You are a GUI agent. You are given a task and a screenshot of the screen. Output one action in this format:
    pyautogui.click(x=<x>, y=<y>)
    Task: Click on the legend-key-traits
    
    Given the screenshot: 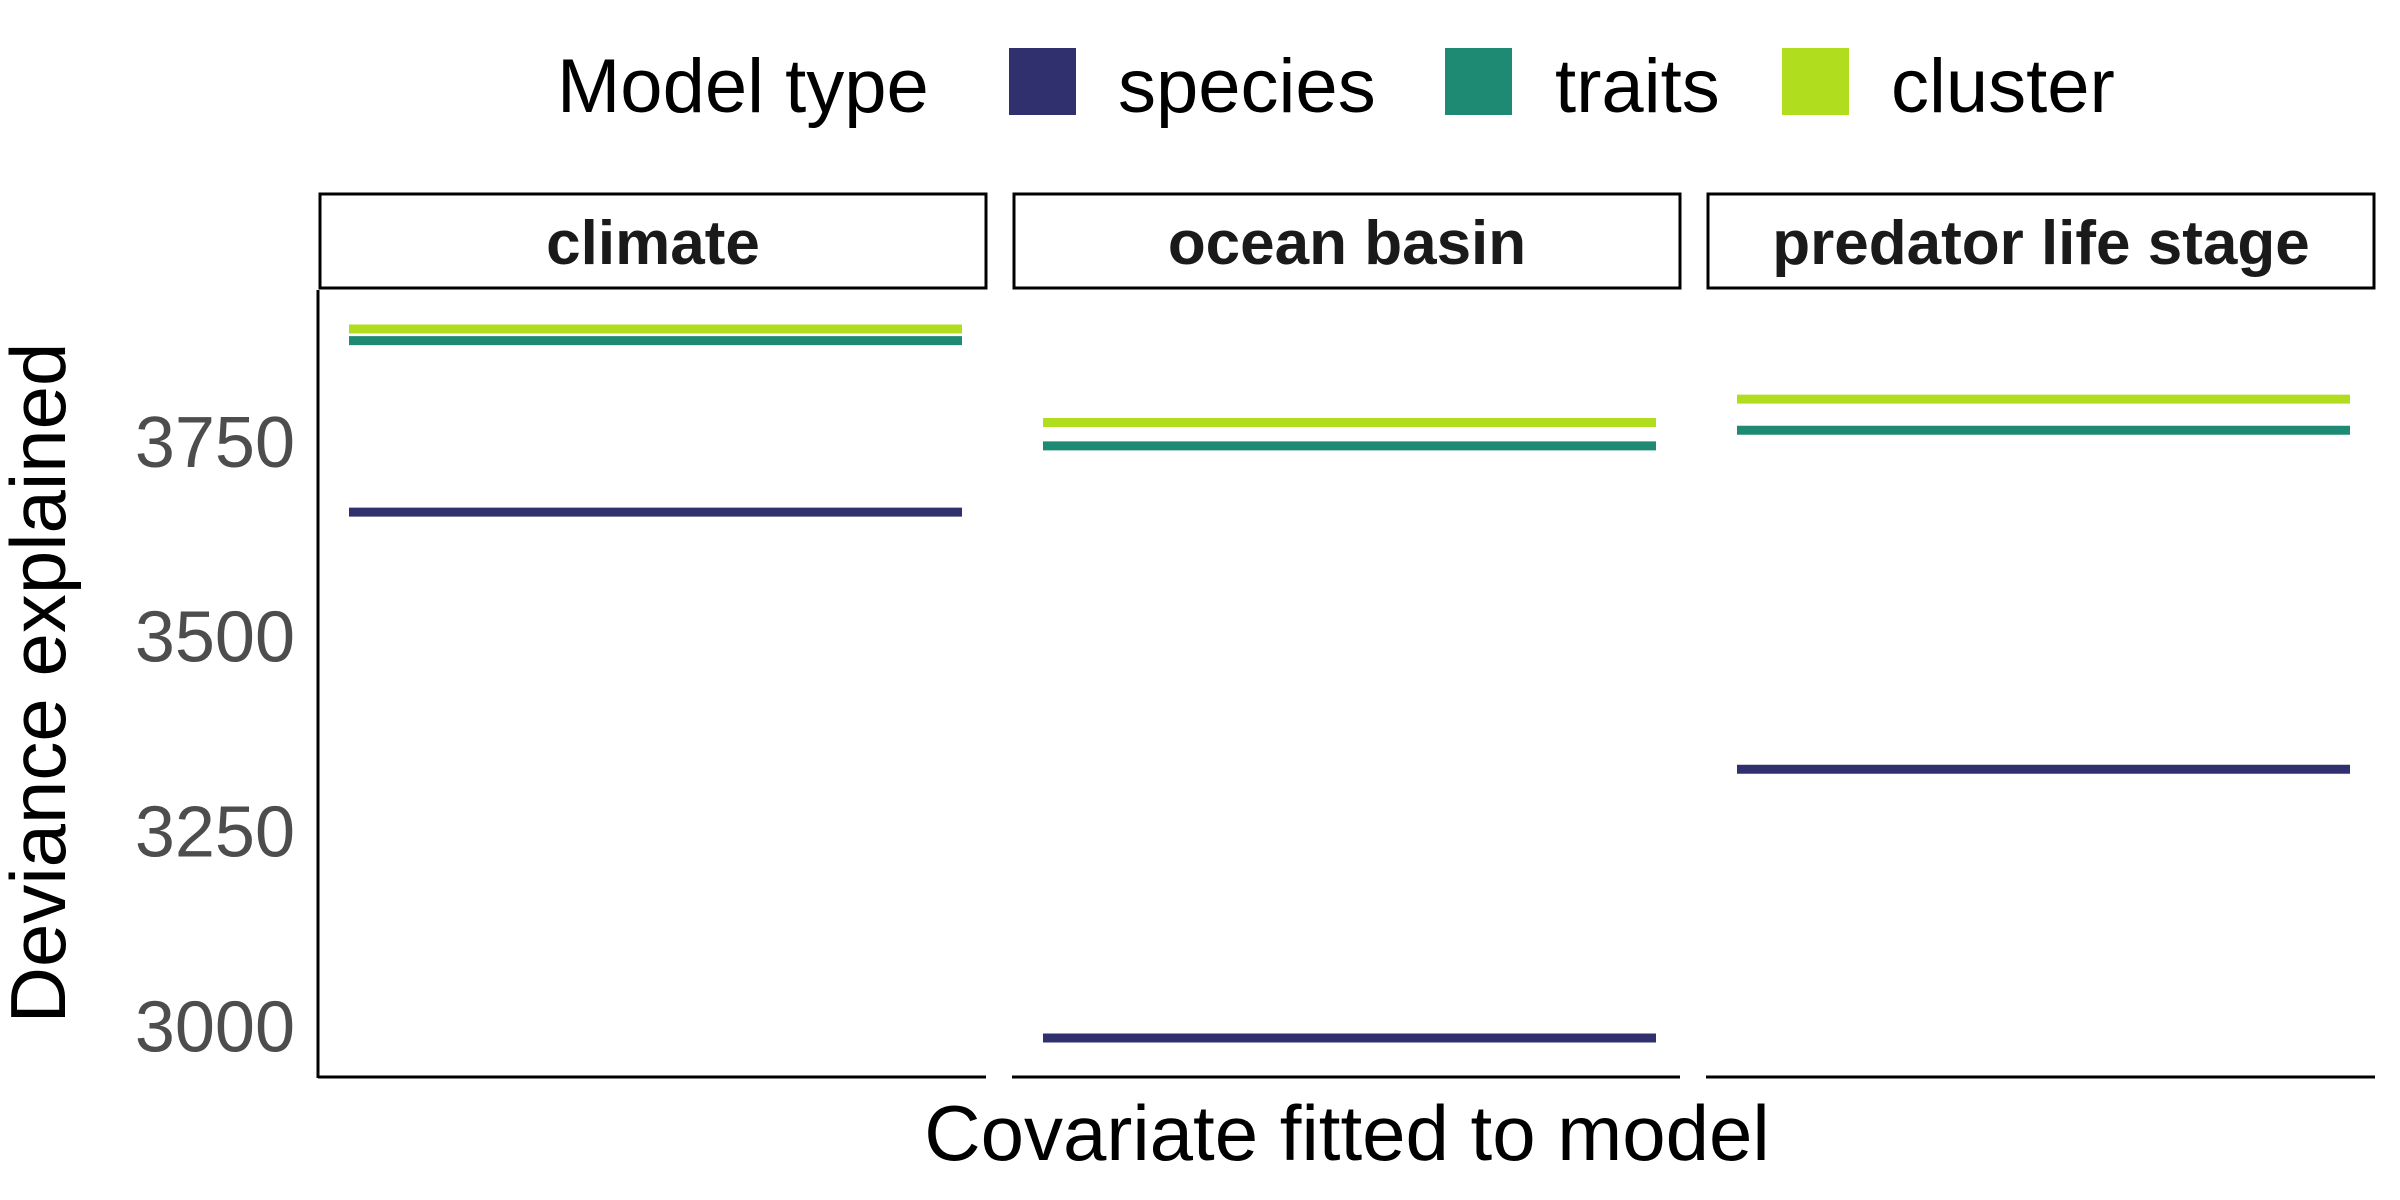 What is the action you would take?
    pyautogui.click(x=1478, y=81)
    